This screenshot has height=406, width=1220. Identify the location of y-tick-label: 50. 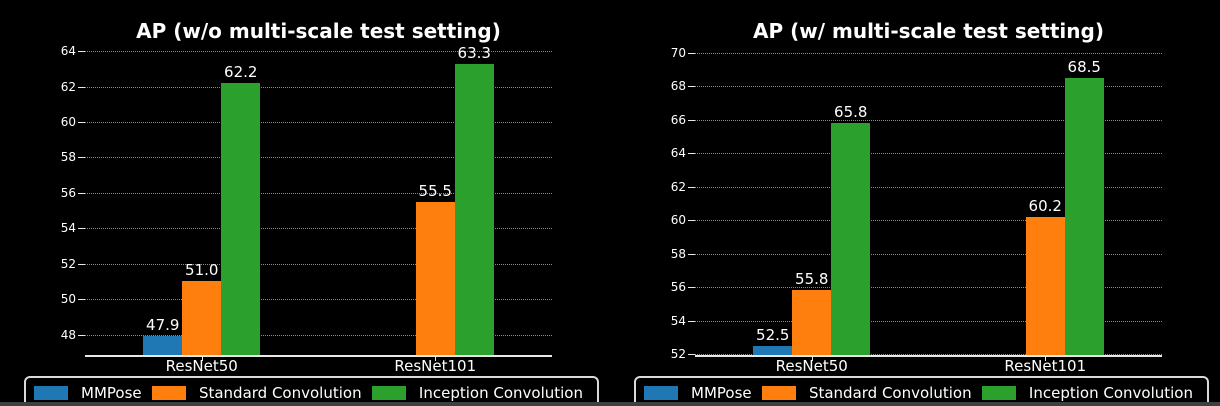
(68, 299).